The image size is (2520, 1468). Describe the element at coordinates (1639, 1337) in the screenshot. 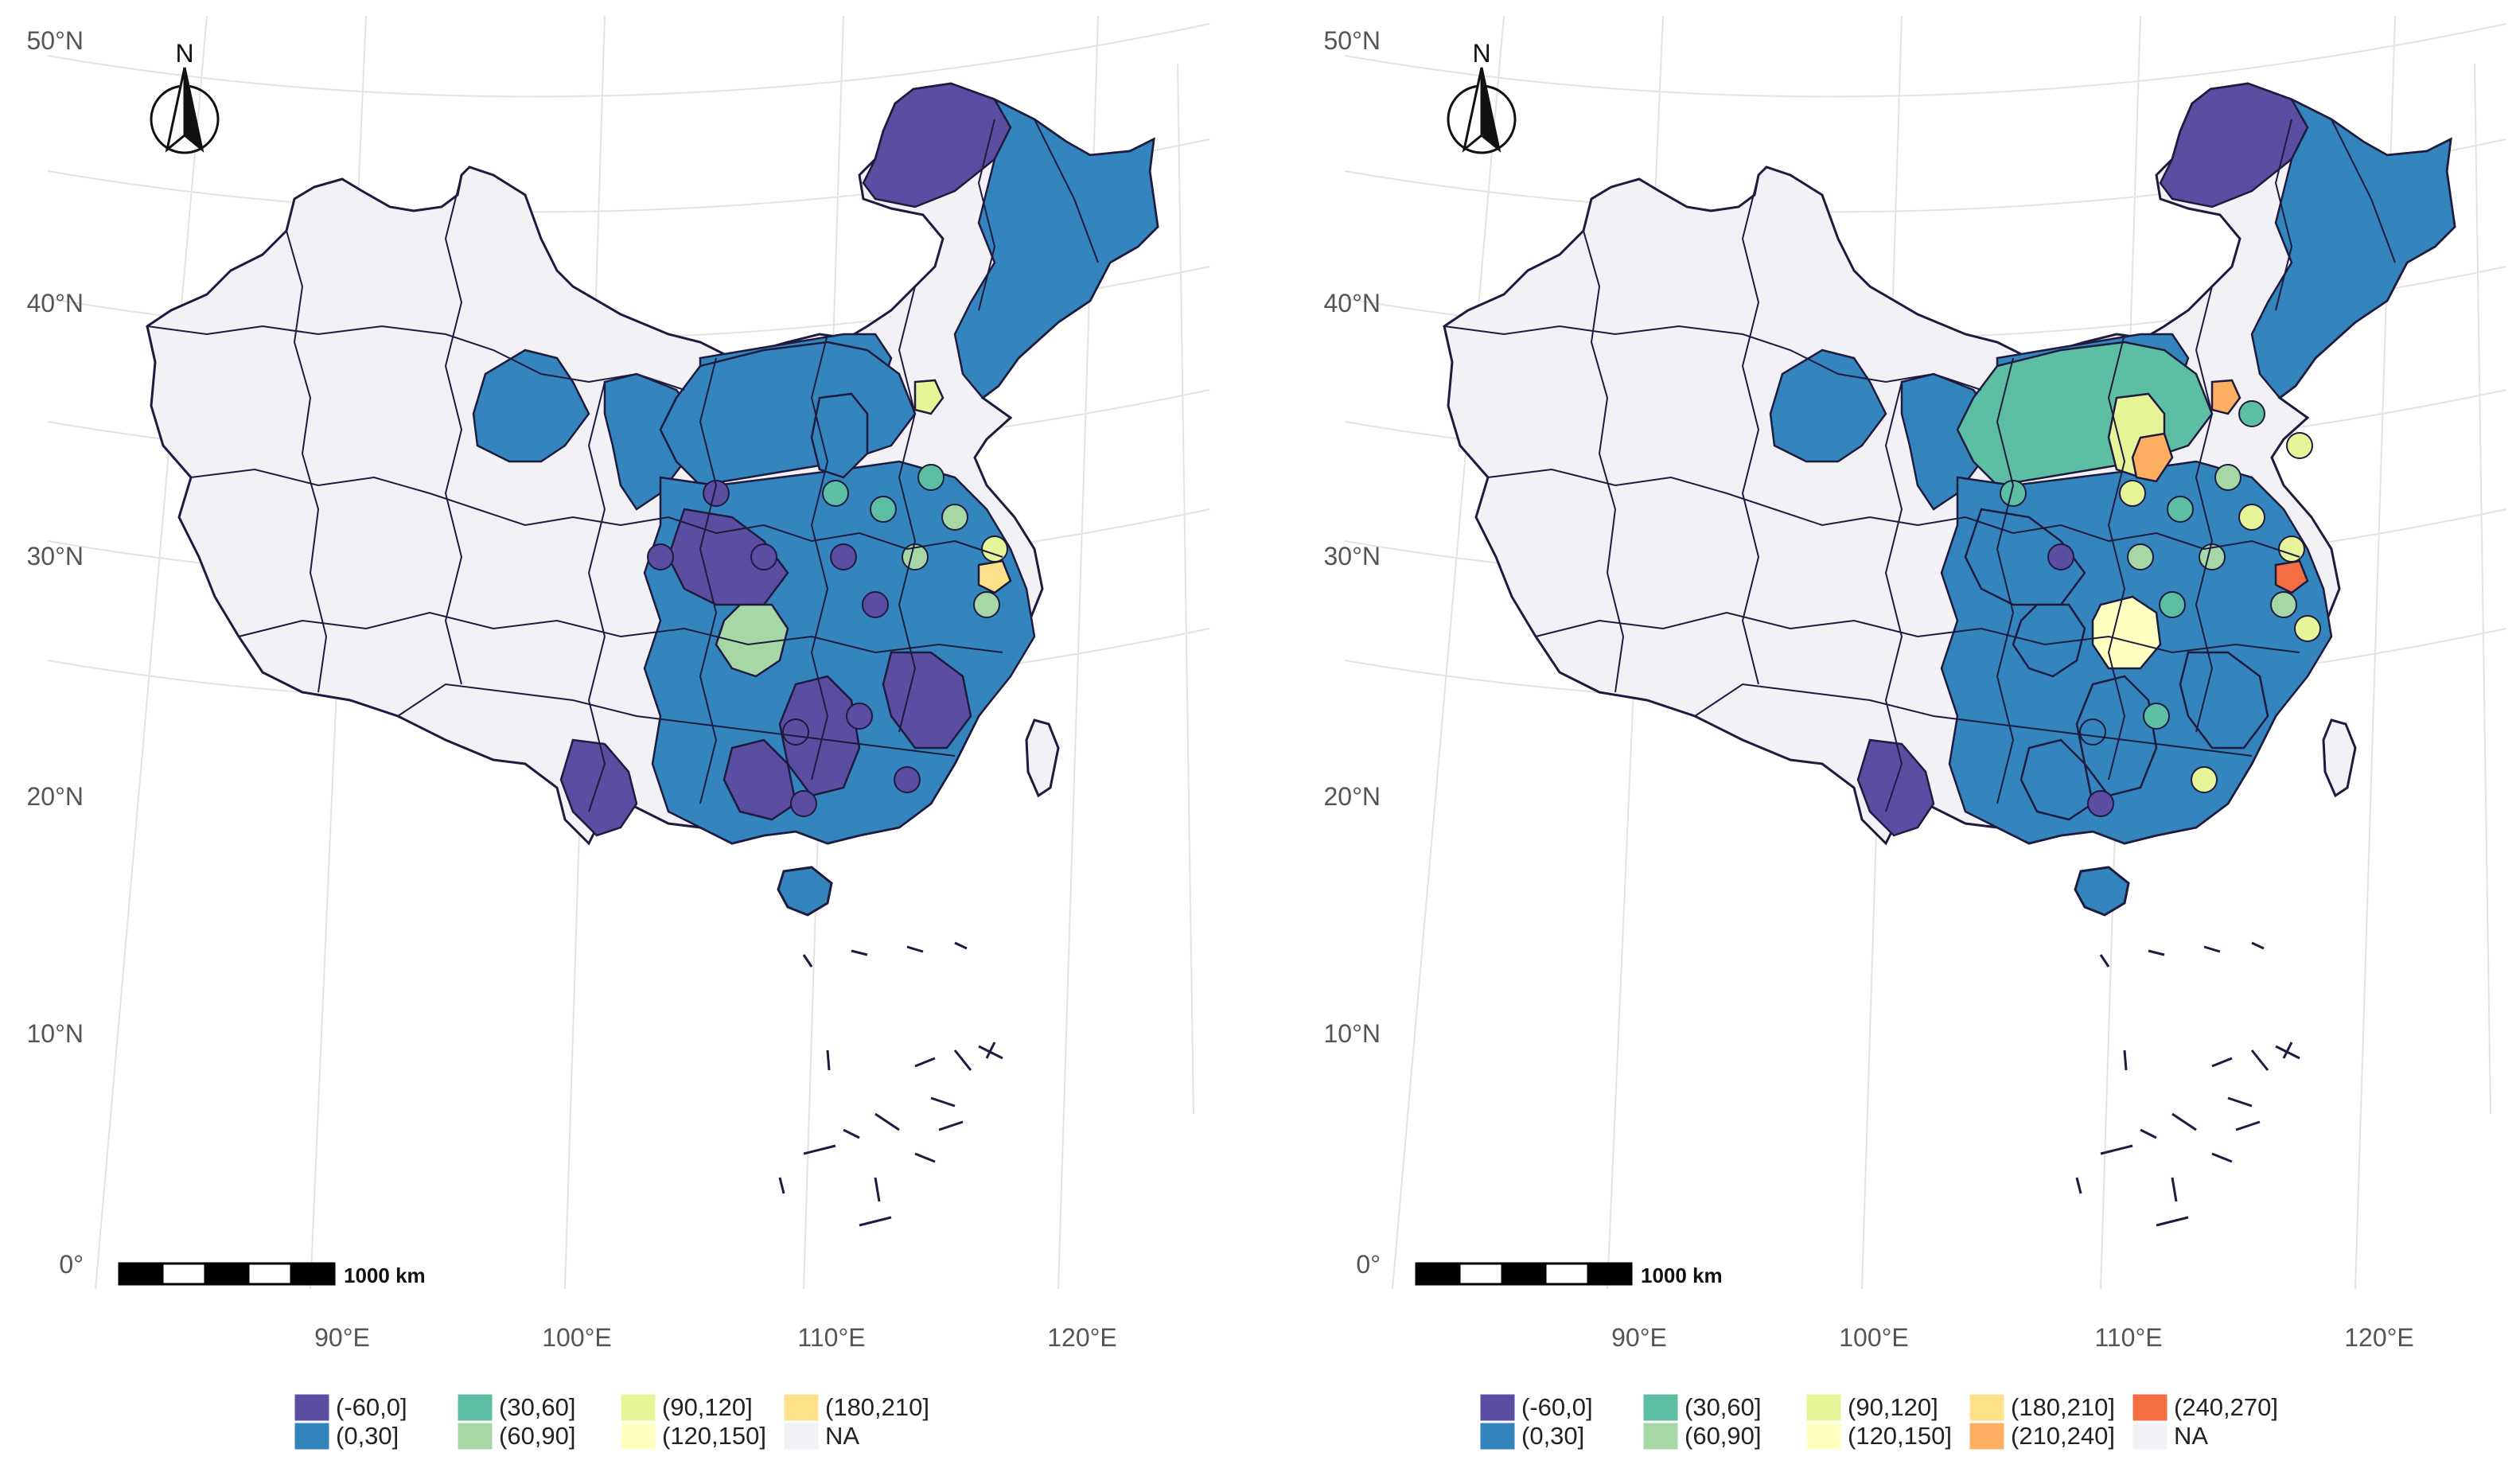

I see `longitude-label: 90°E` at that location.